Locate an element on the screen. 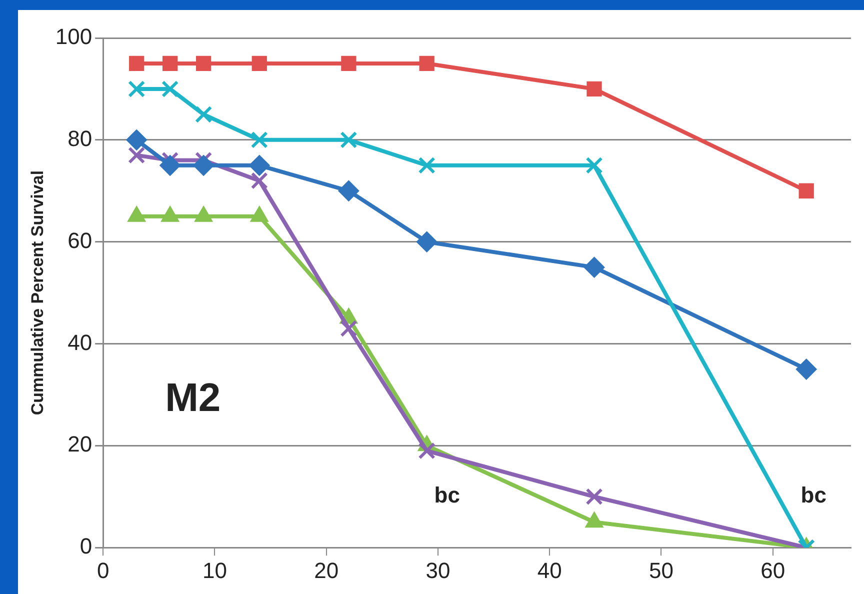  x-tick-label: 20 is located at coordinates (326, 570).